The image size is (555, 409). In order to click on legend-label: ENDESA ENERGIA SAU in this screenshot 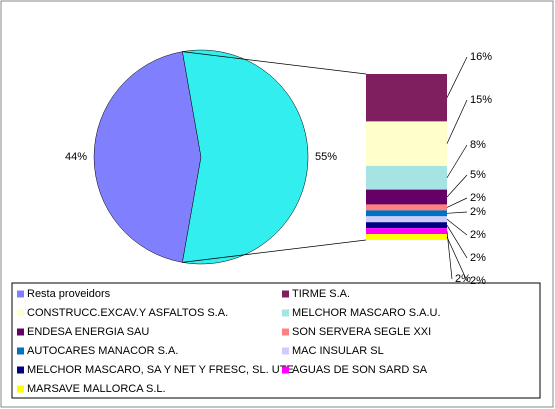, I will do `click(88, 332)`.